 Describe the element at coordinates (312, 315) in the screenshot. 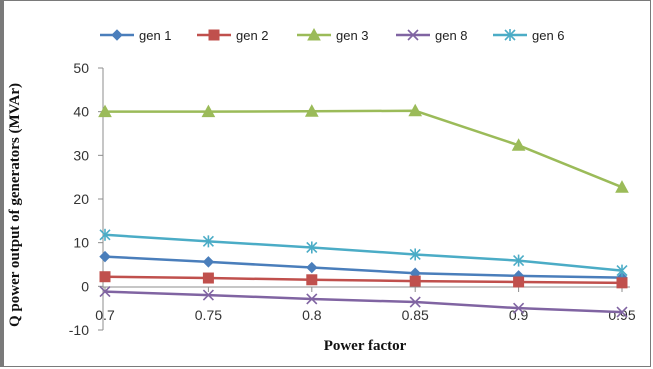

I see `x-tick-label: 0.8` at that location.